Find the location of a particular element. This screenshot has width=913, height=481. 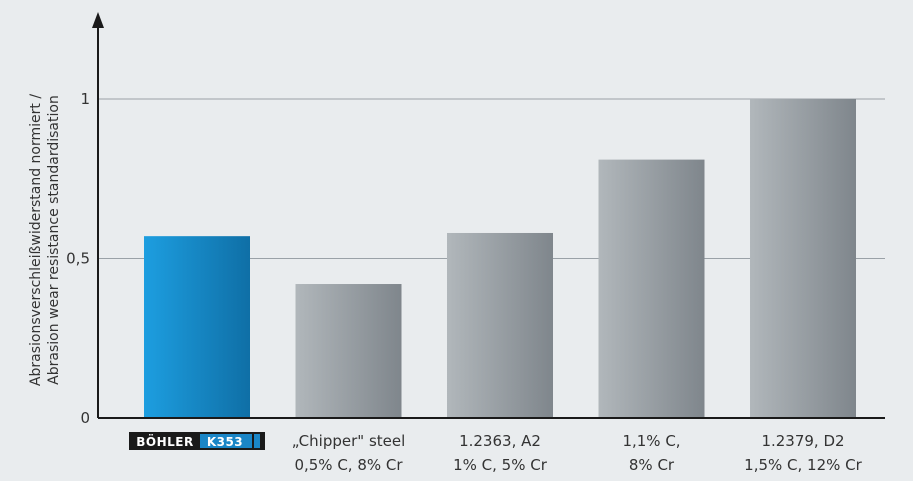

y-tick-label: 0 is located at coordinates (85, 418).